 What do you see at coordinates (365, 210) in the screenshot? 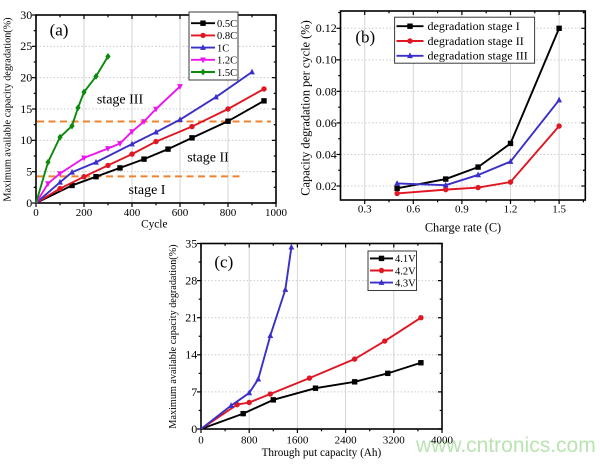
I see `svg-text: 0.3` at bounding box center [365, 210].